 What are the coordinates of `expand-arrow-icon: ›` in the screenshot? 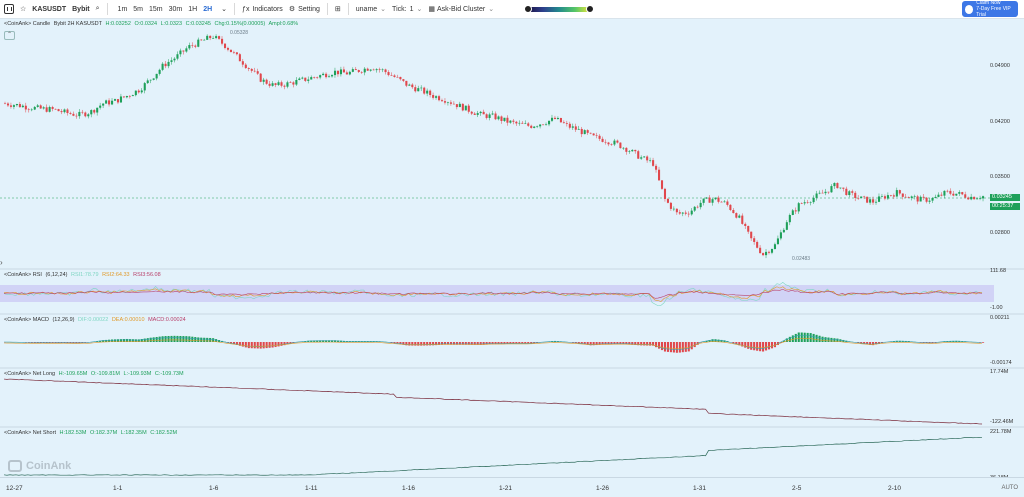 It's located at (1, 262).